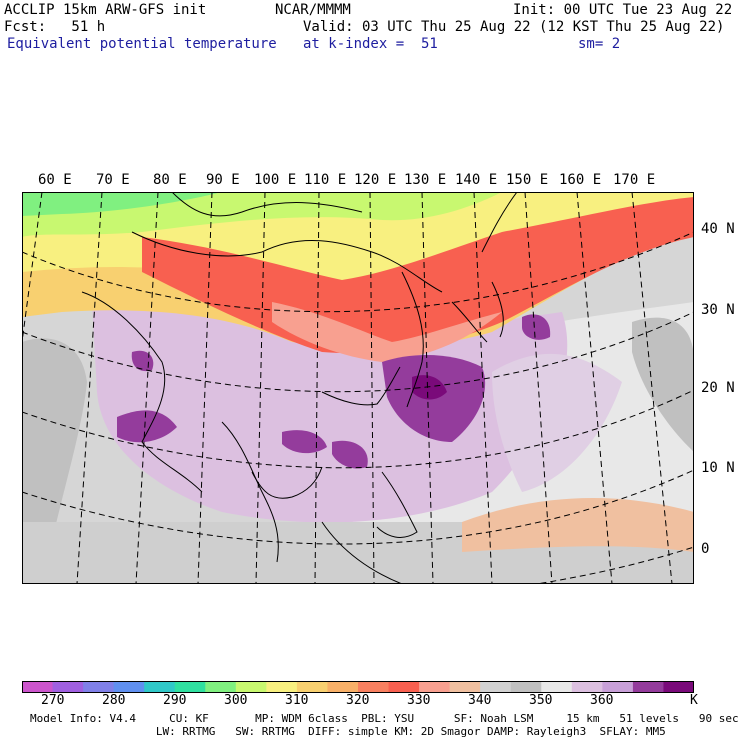 This screenshot has height=740, width=740. Describe the element at coordinates (370, 44) in the screenshot. I see `level-index: at k-index = 51` at that location.